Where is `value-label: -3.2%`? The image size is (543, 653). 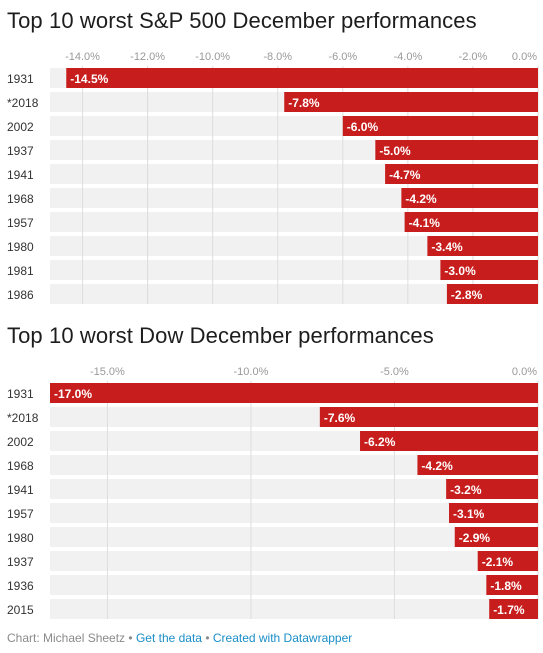
value-label: -3.2% is located at coordinates (466, 490).